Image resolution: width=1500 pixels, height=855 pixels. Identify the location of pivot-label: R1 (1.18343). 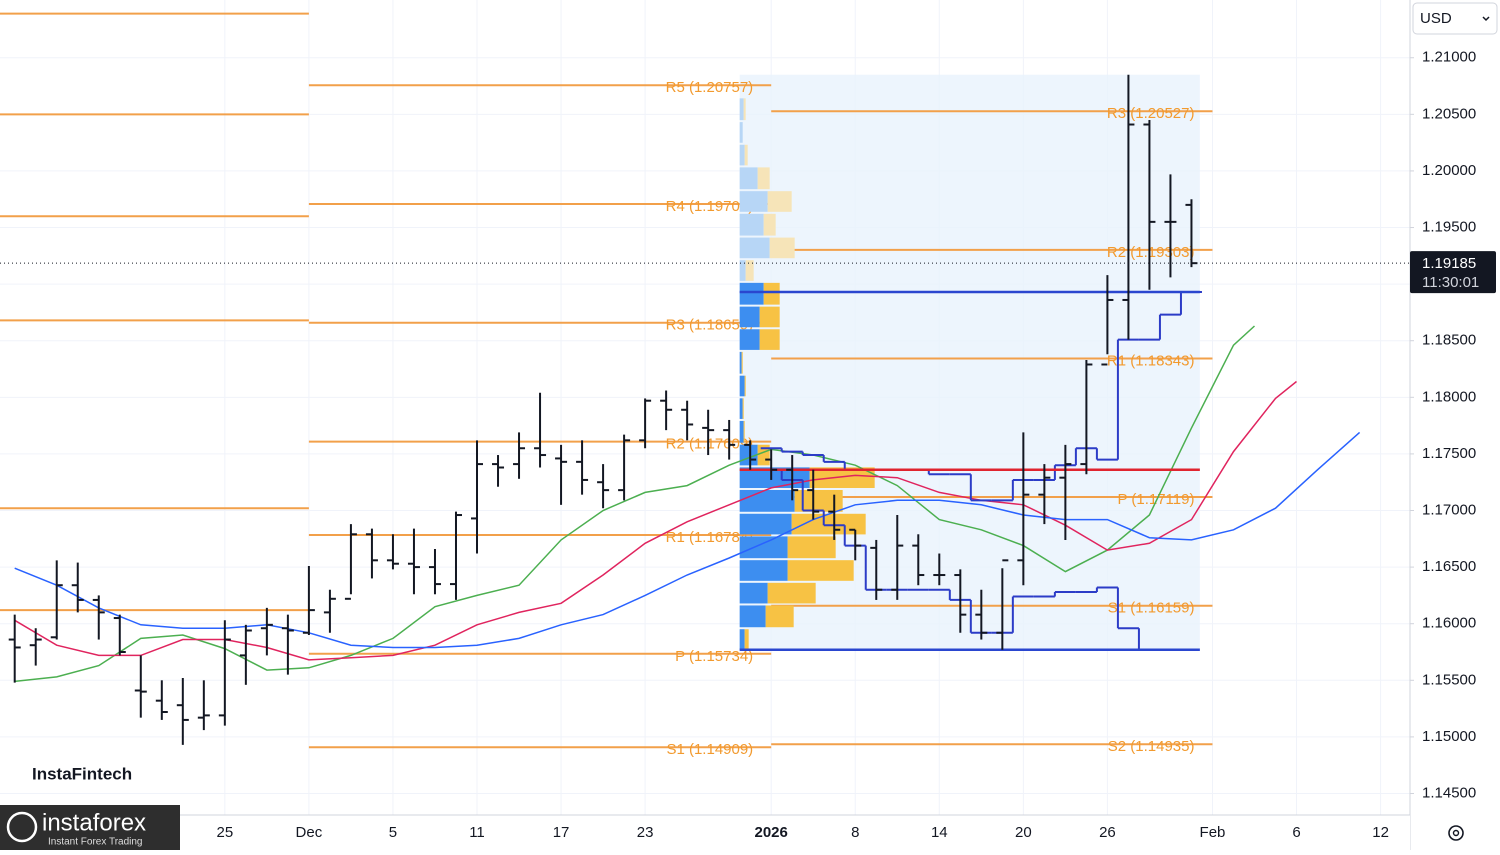
(1151, 360).